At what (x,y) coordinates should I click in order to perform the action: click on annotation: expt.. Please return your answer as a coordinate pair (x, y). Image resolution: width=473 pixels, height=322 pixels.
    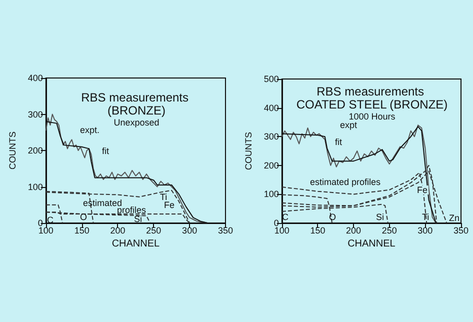
    Looking at the image, I should click on (90, 130).